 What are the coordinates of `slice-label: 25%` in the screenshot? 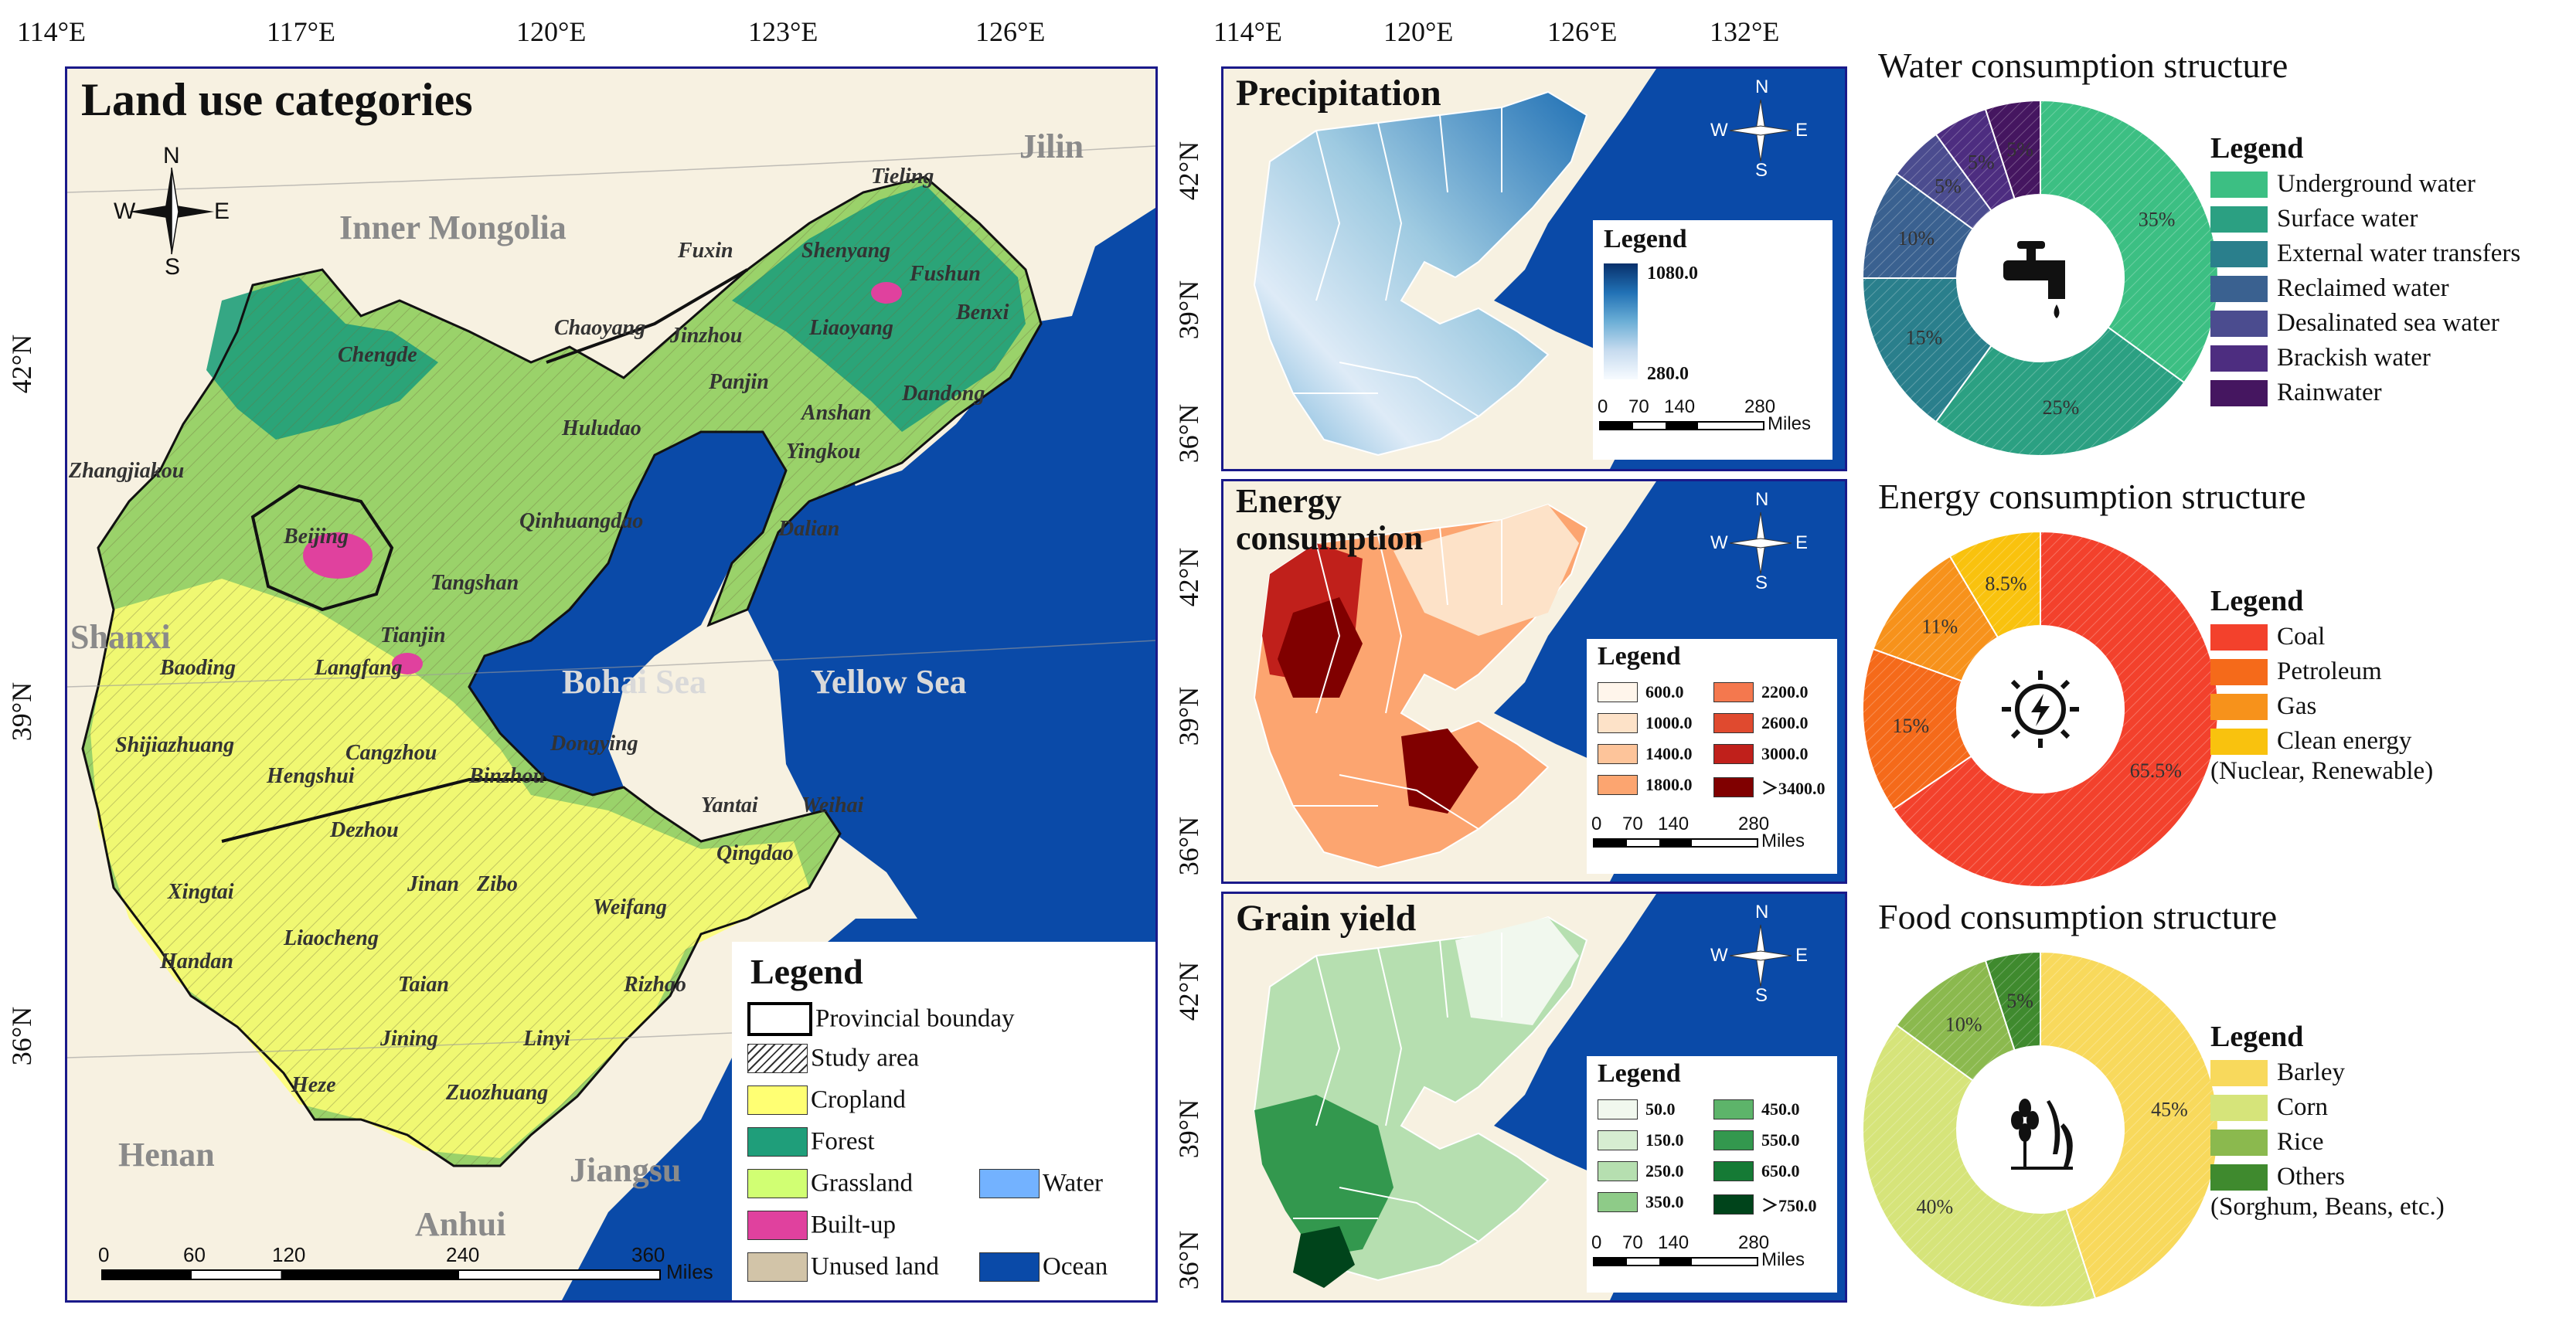 It's located at (2061, 407).